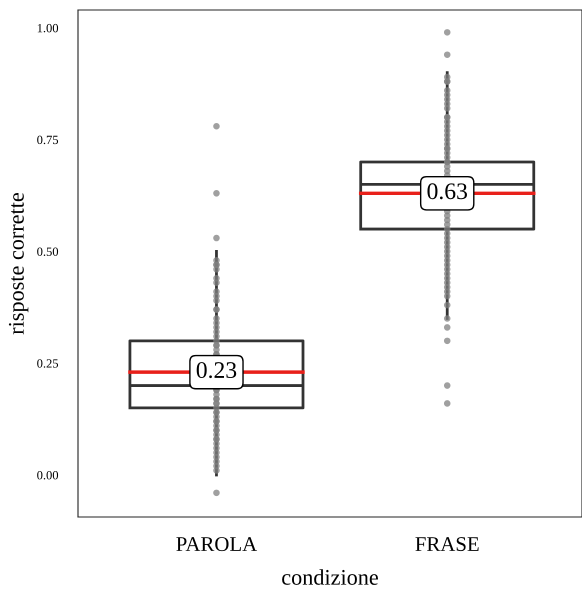 This screenshot has height=590, width=582. I want to click on annotation: 0.63, so click(447, 191).